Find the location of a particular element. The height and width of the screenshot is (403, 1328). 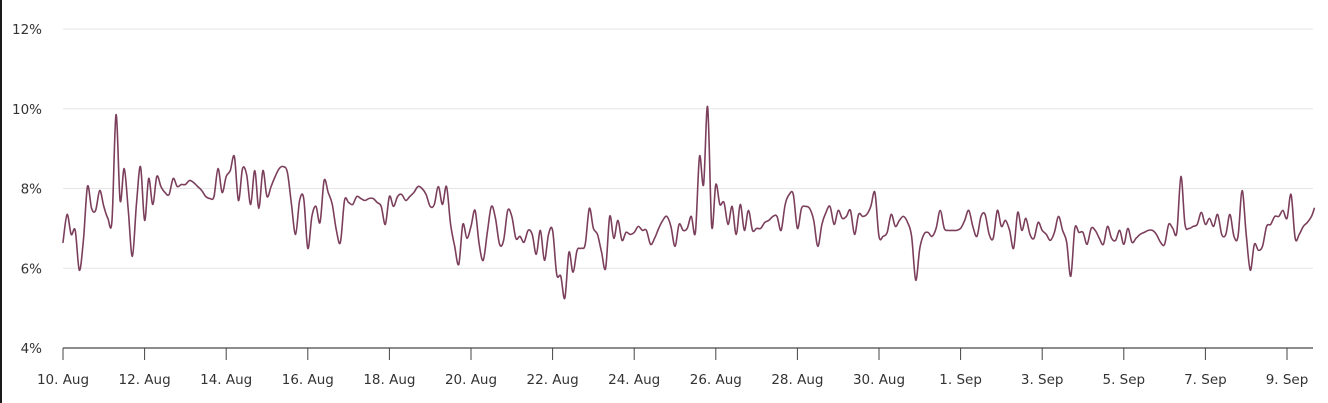

x-tick-label: 22. Aug is located at coordinates (553, 380).